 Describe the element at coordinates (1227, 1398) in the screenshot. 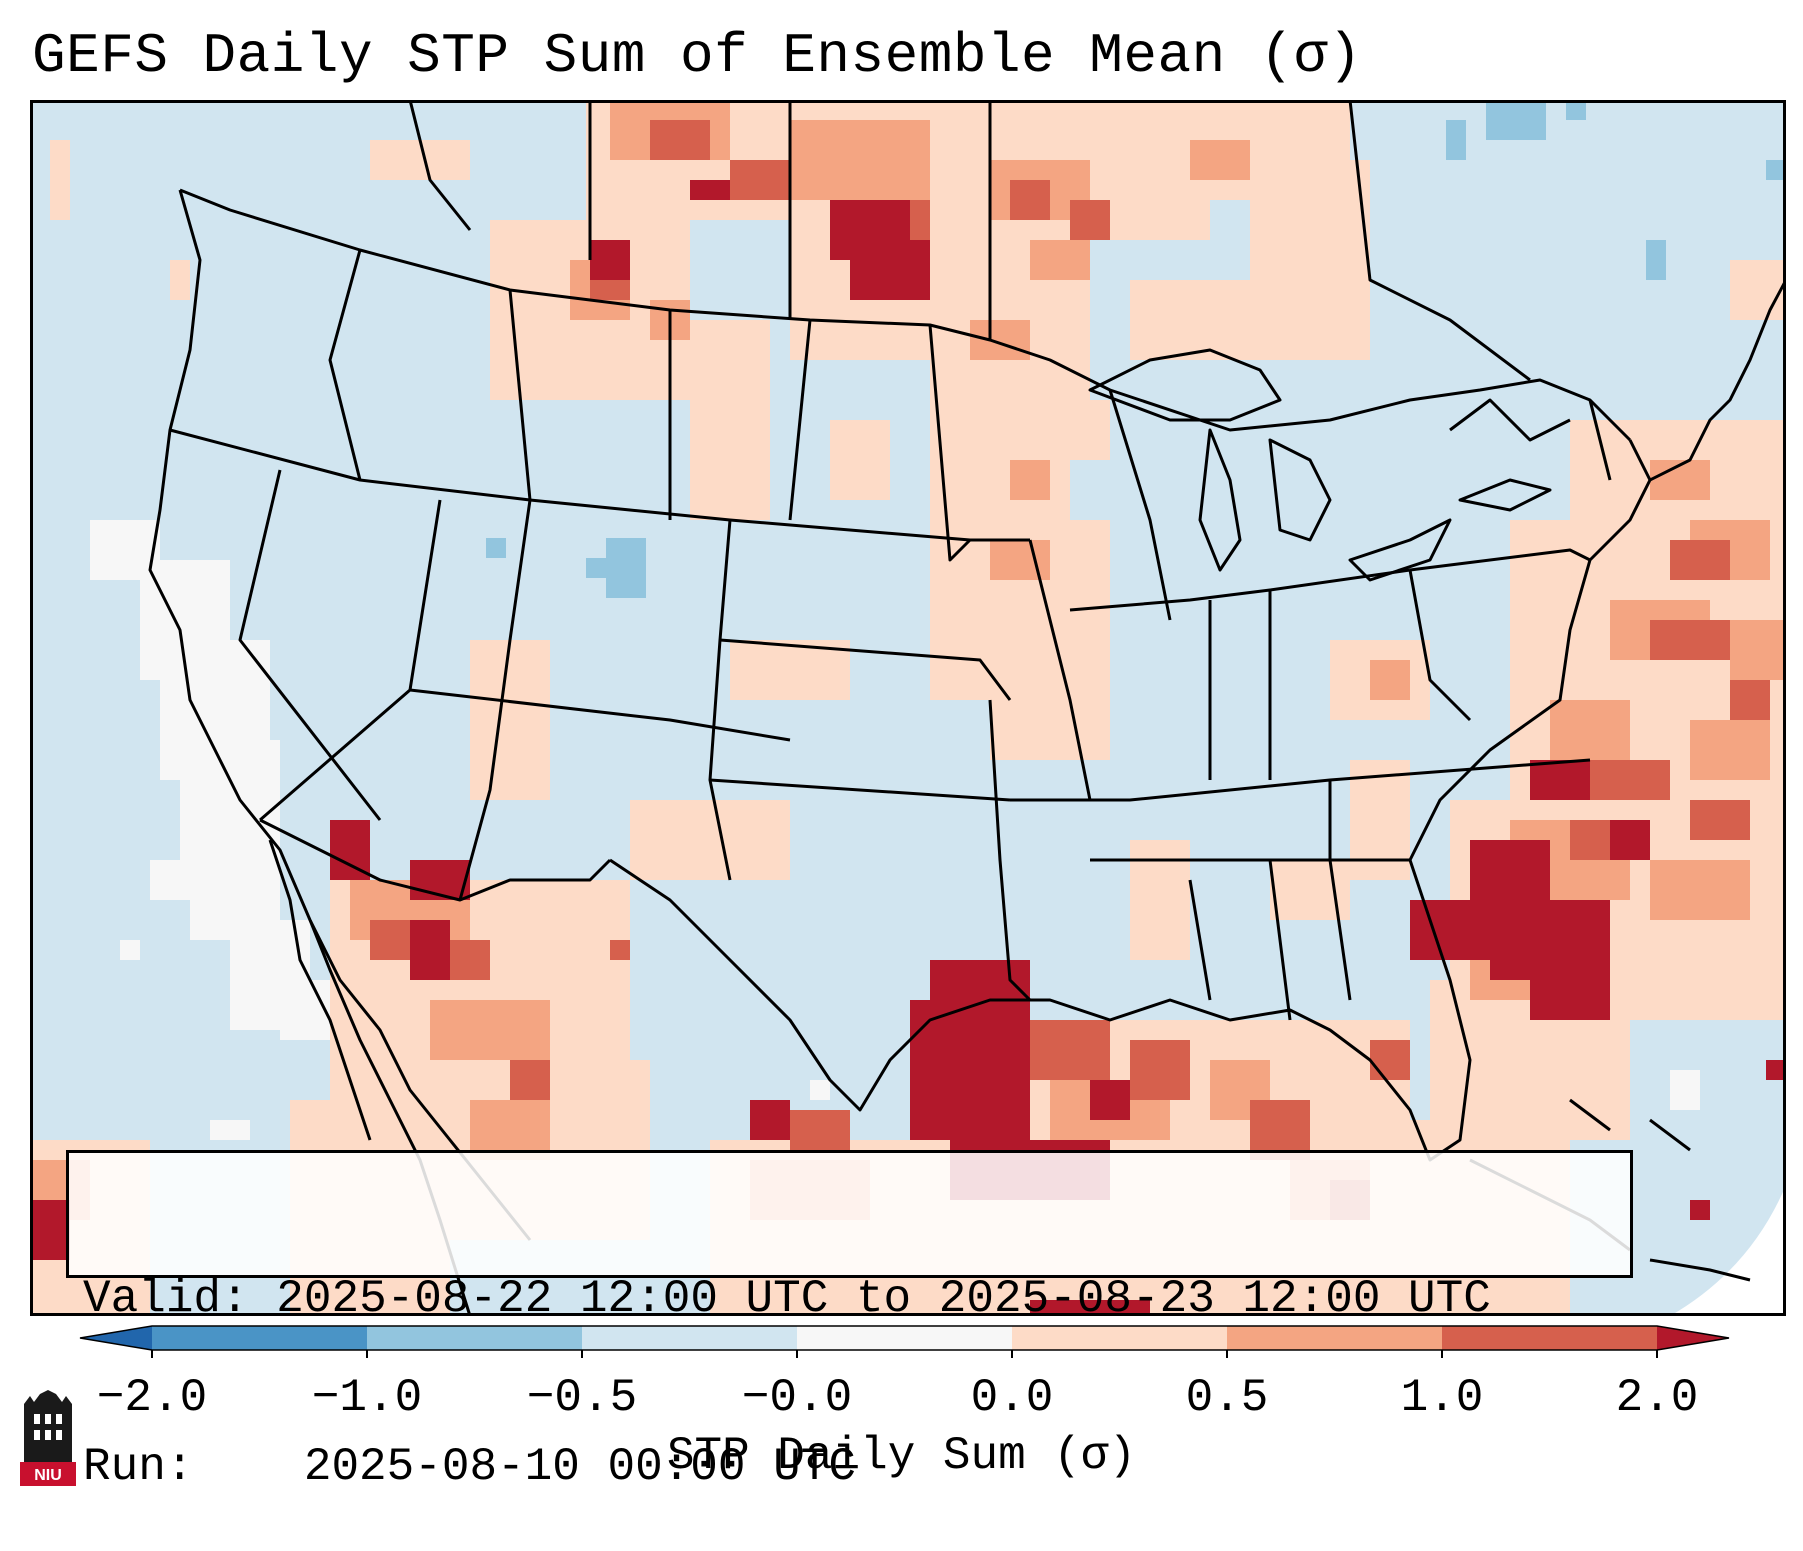

I see `colorbar-tick-label: 0.5` at that location.